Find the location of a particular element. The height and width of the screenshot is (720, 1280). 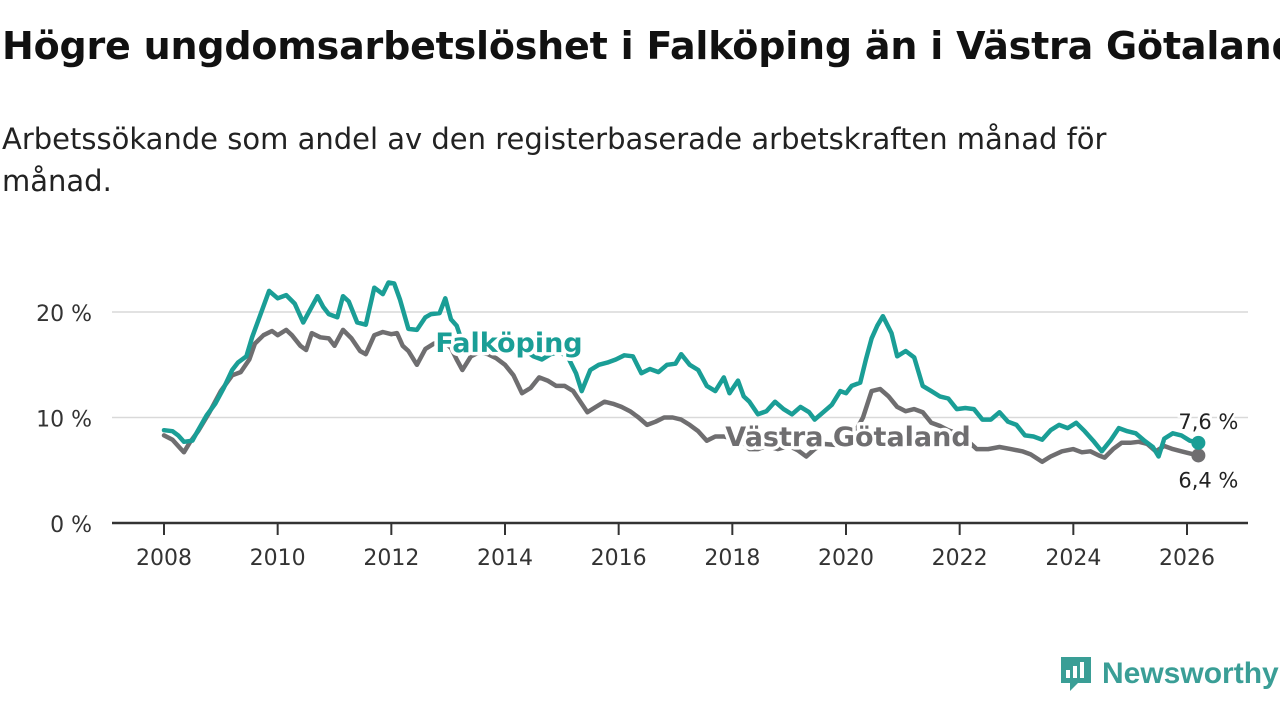

x-tick-label-2012: 2012 is located at coordinates (391, 558).